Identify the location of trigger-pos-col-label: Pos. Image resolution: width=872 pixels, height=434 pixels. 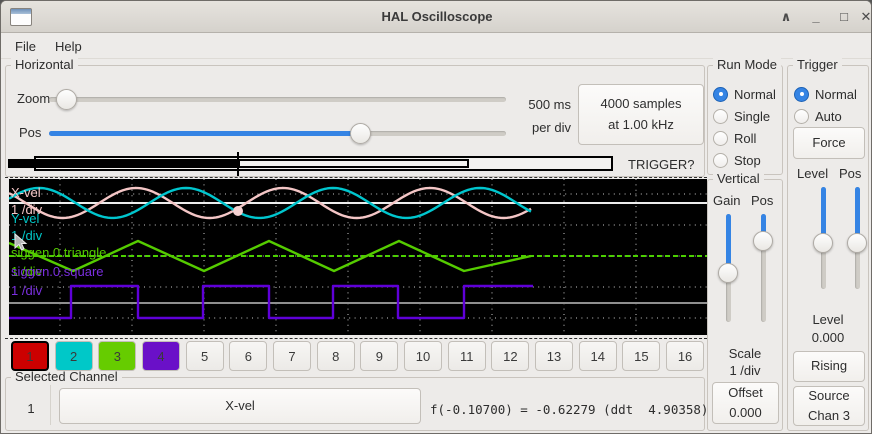
(850, 173).